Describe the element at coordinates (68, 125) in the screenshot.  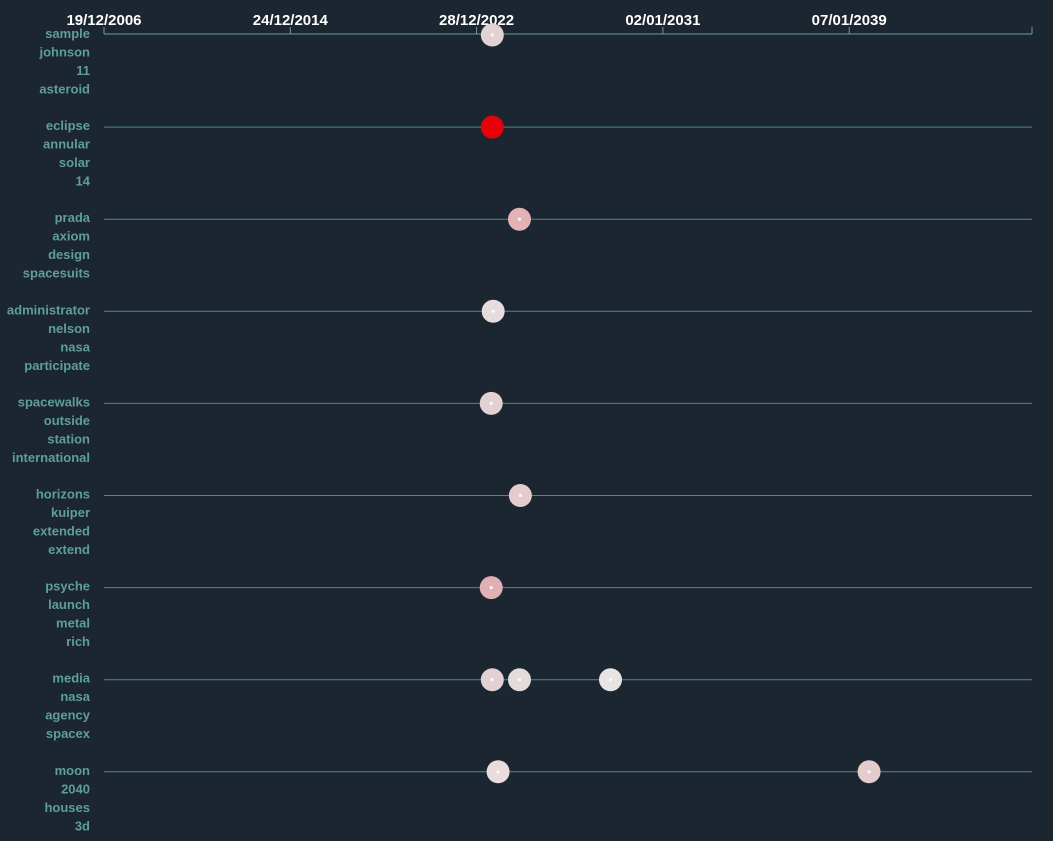
I see `row-label-word: eclipse` at that location.